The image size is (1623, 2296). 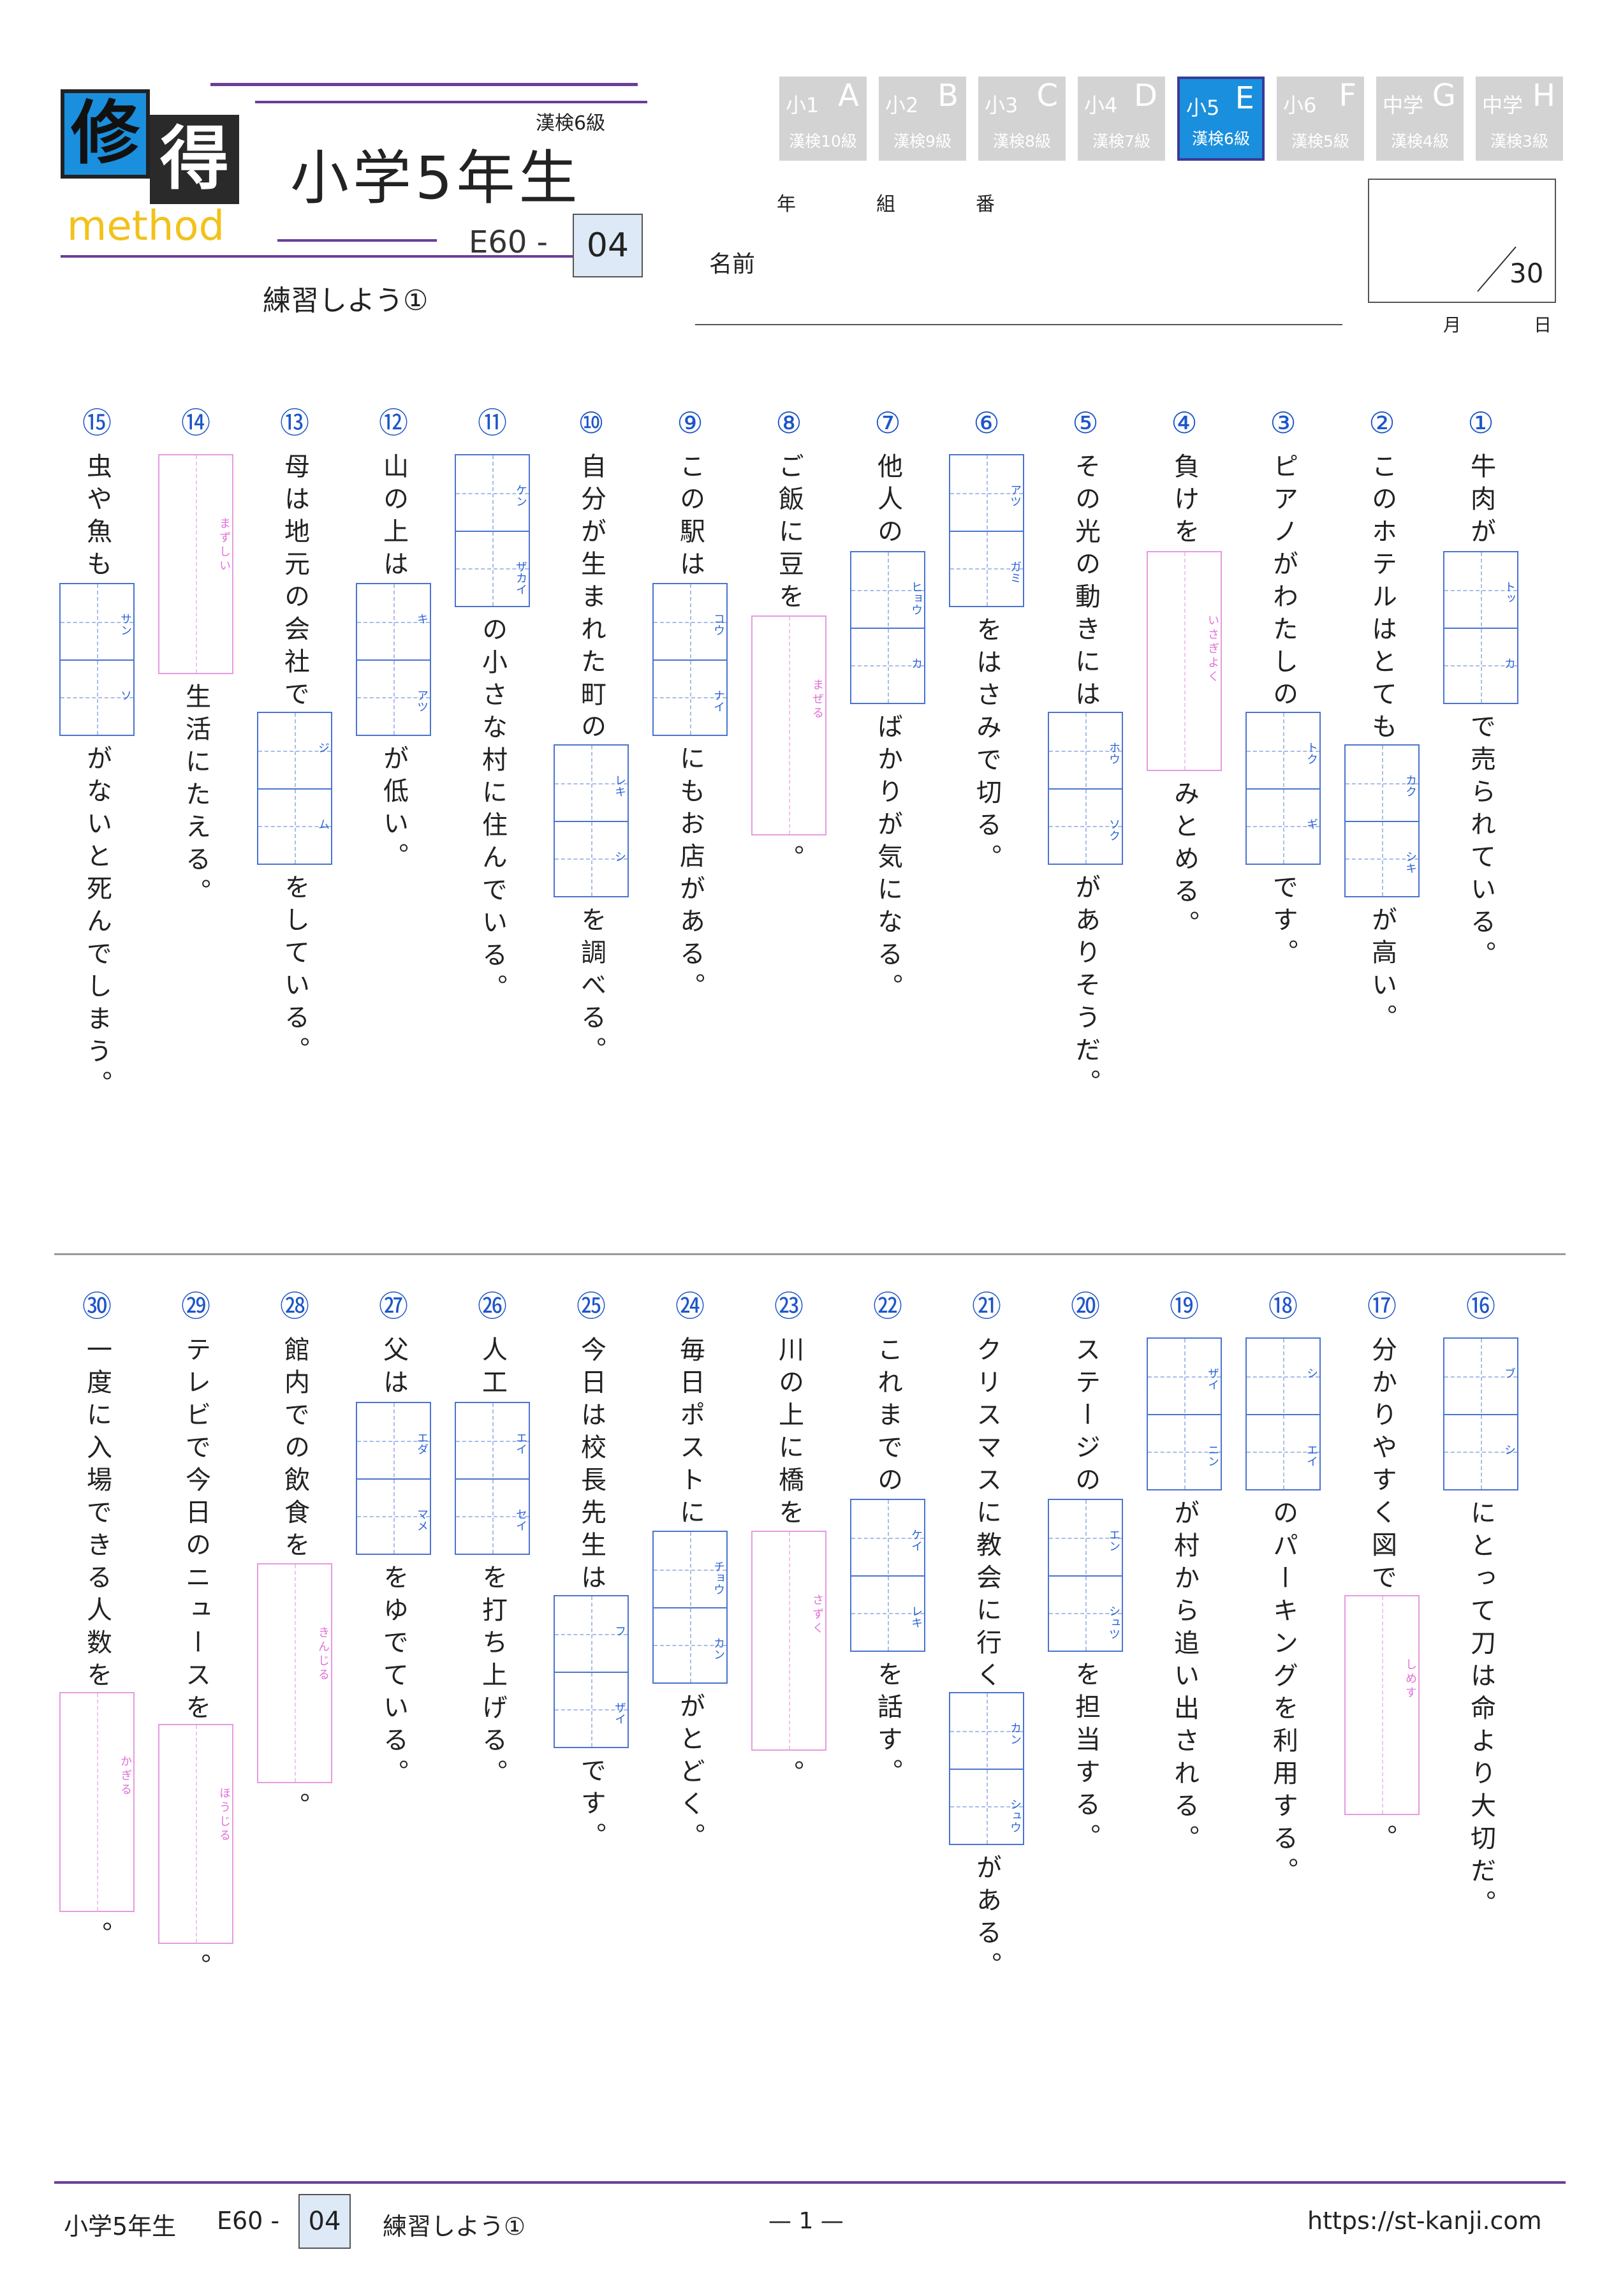 What do you see at coordinates (788, 1641) in the screenshot?
I see `hiragana-answer-box: さずく` at bounding box center [788, 1641].